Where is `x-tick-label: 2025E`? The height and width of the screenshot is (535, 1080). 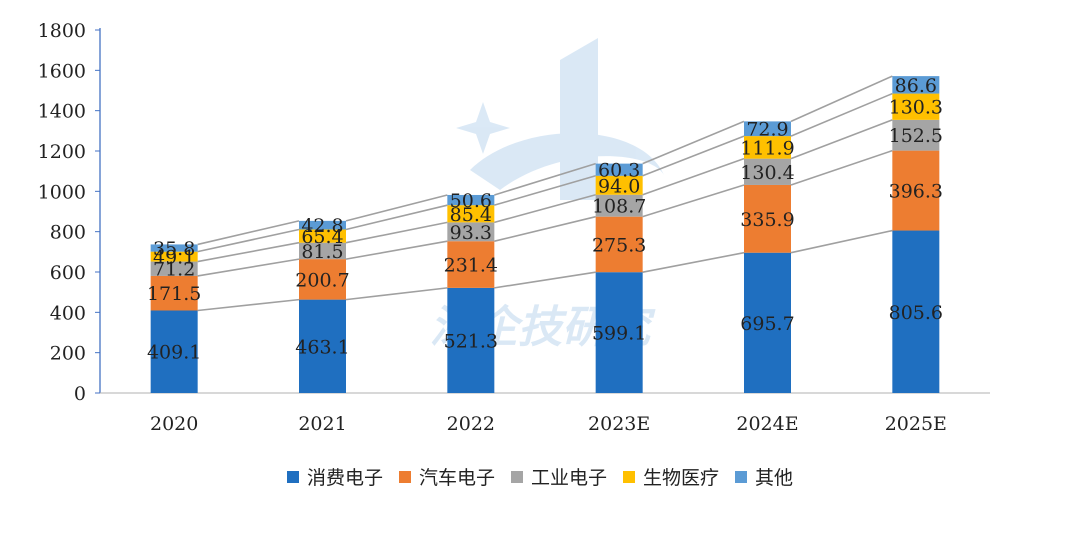
x-tick-label: 2025E is located at coordinates (916, 424).